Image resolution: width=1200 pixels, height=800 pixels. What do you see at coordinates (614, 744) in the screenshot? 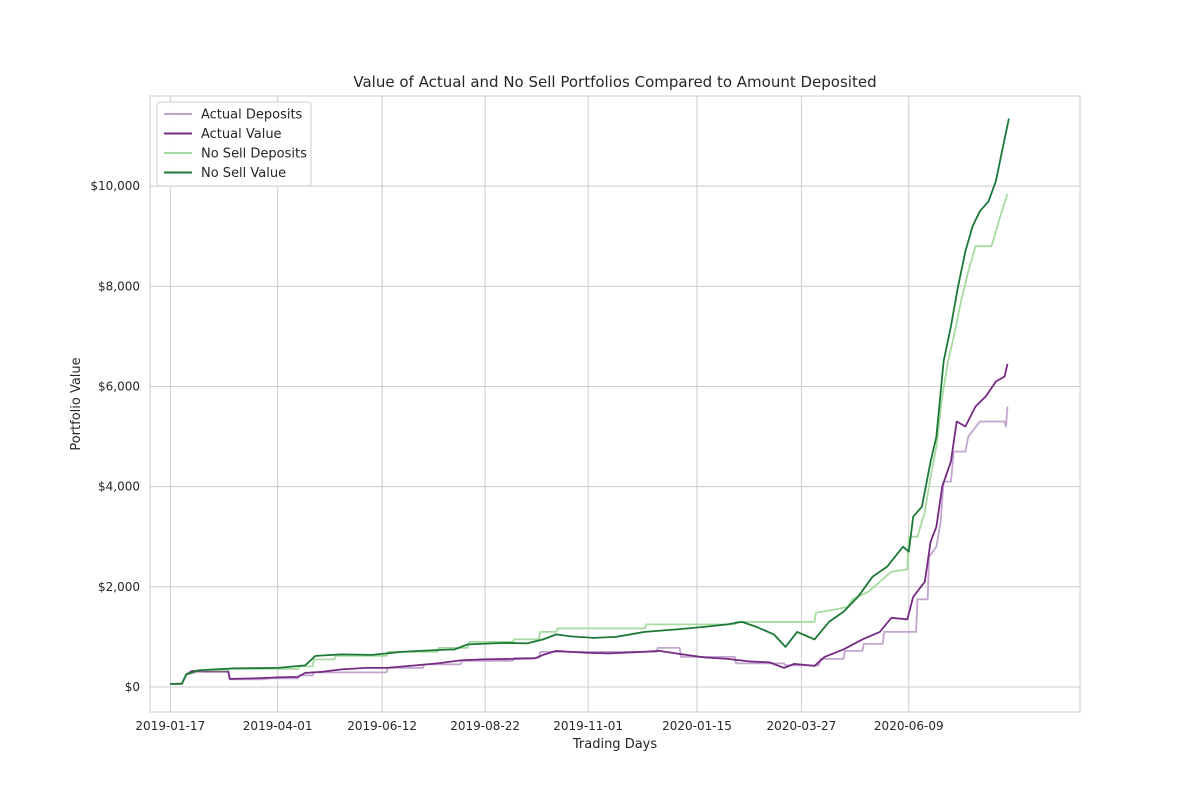
I see `x-axis-label: Trading Days` at bounding box center [614, 744].